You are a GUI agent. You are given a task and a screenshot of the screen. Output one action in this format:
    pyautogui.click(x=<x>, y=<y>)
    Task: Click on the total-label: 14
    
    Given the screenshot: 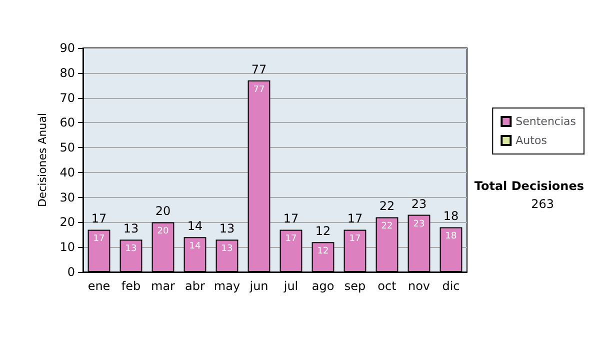 What is the action you would take?
    pyautogui.click(x=195, y=226)
    